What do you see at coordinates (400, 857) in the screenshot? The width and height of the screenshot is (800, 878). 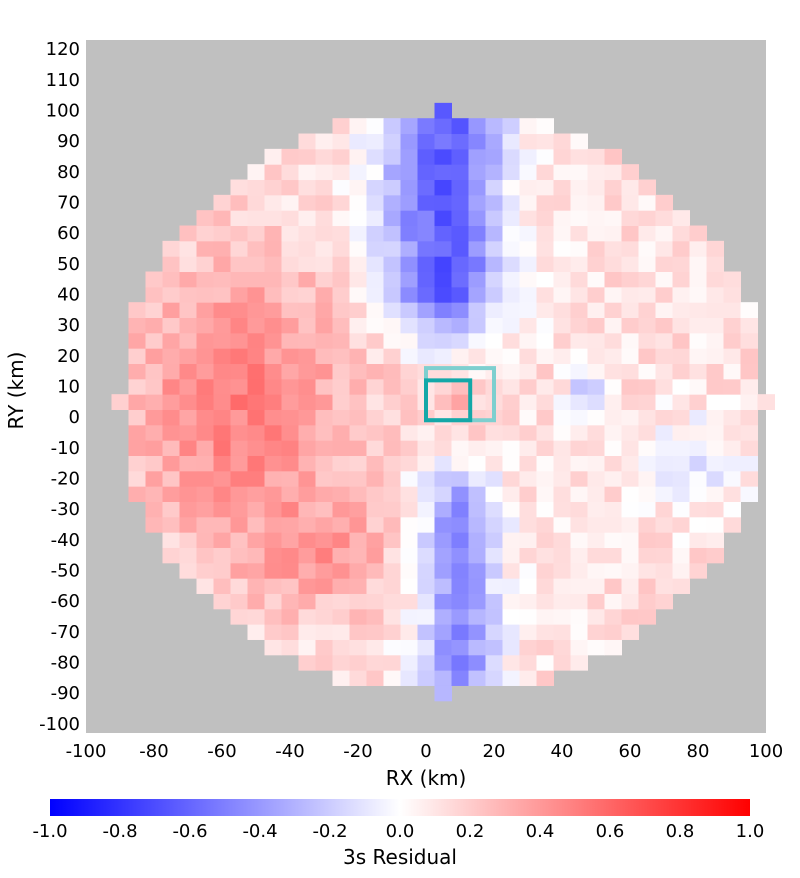 I see `colorbar-label: 3s Residual` at bounding box center [400, 857].